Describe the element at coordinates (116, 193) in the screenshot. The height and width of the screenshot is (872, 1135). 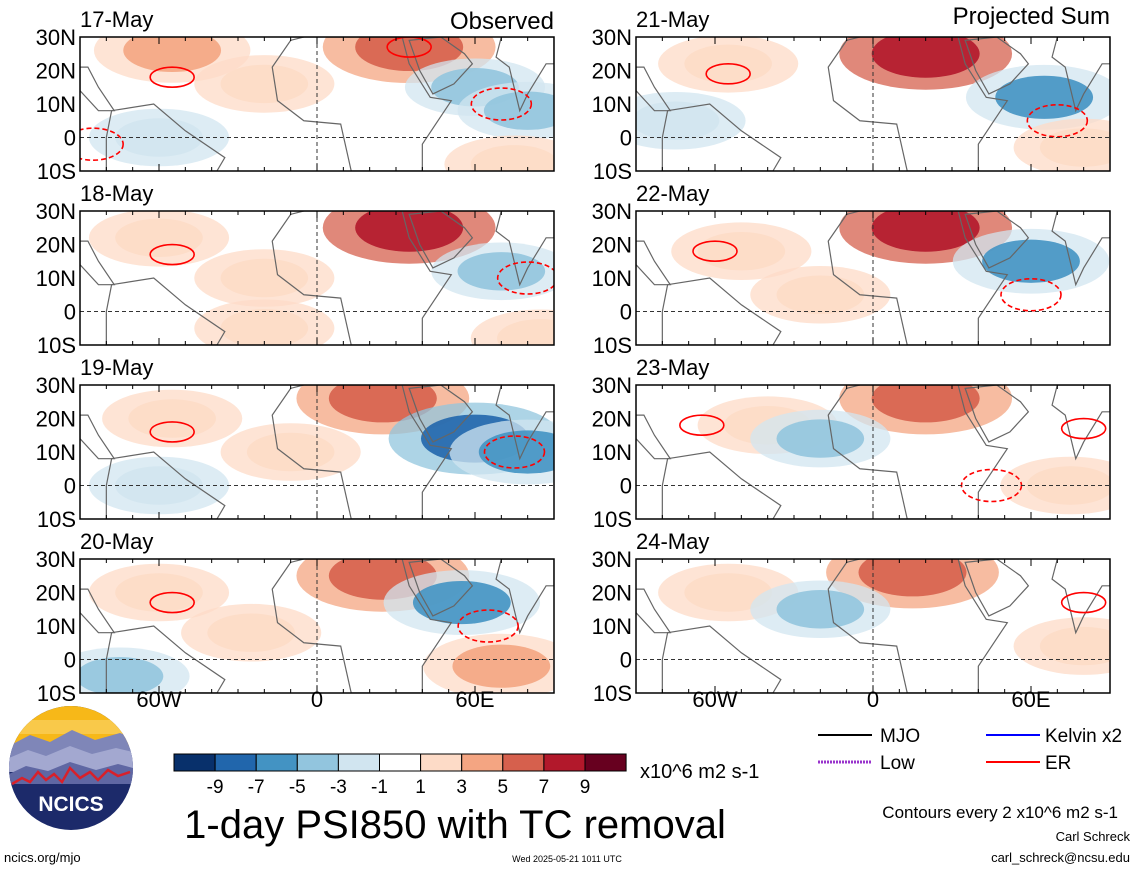
I see `panel-date: 18-May` at that location.